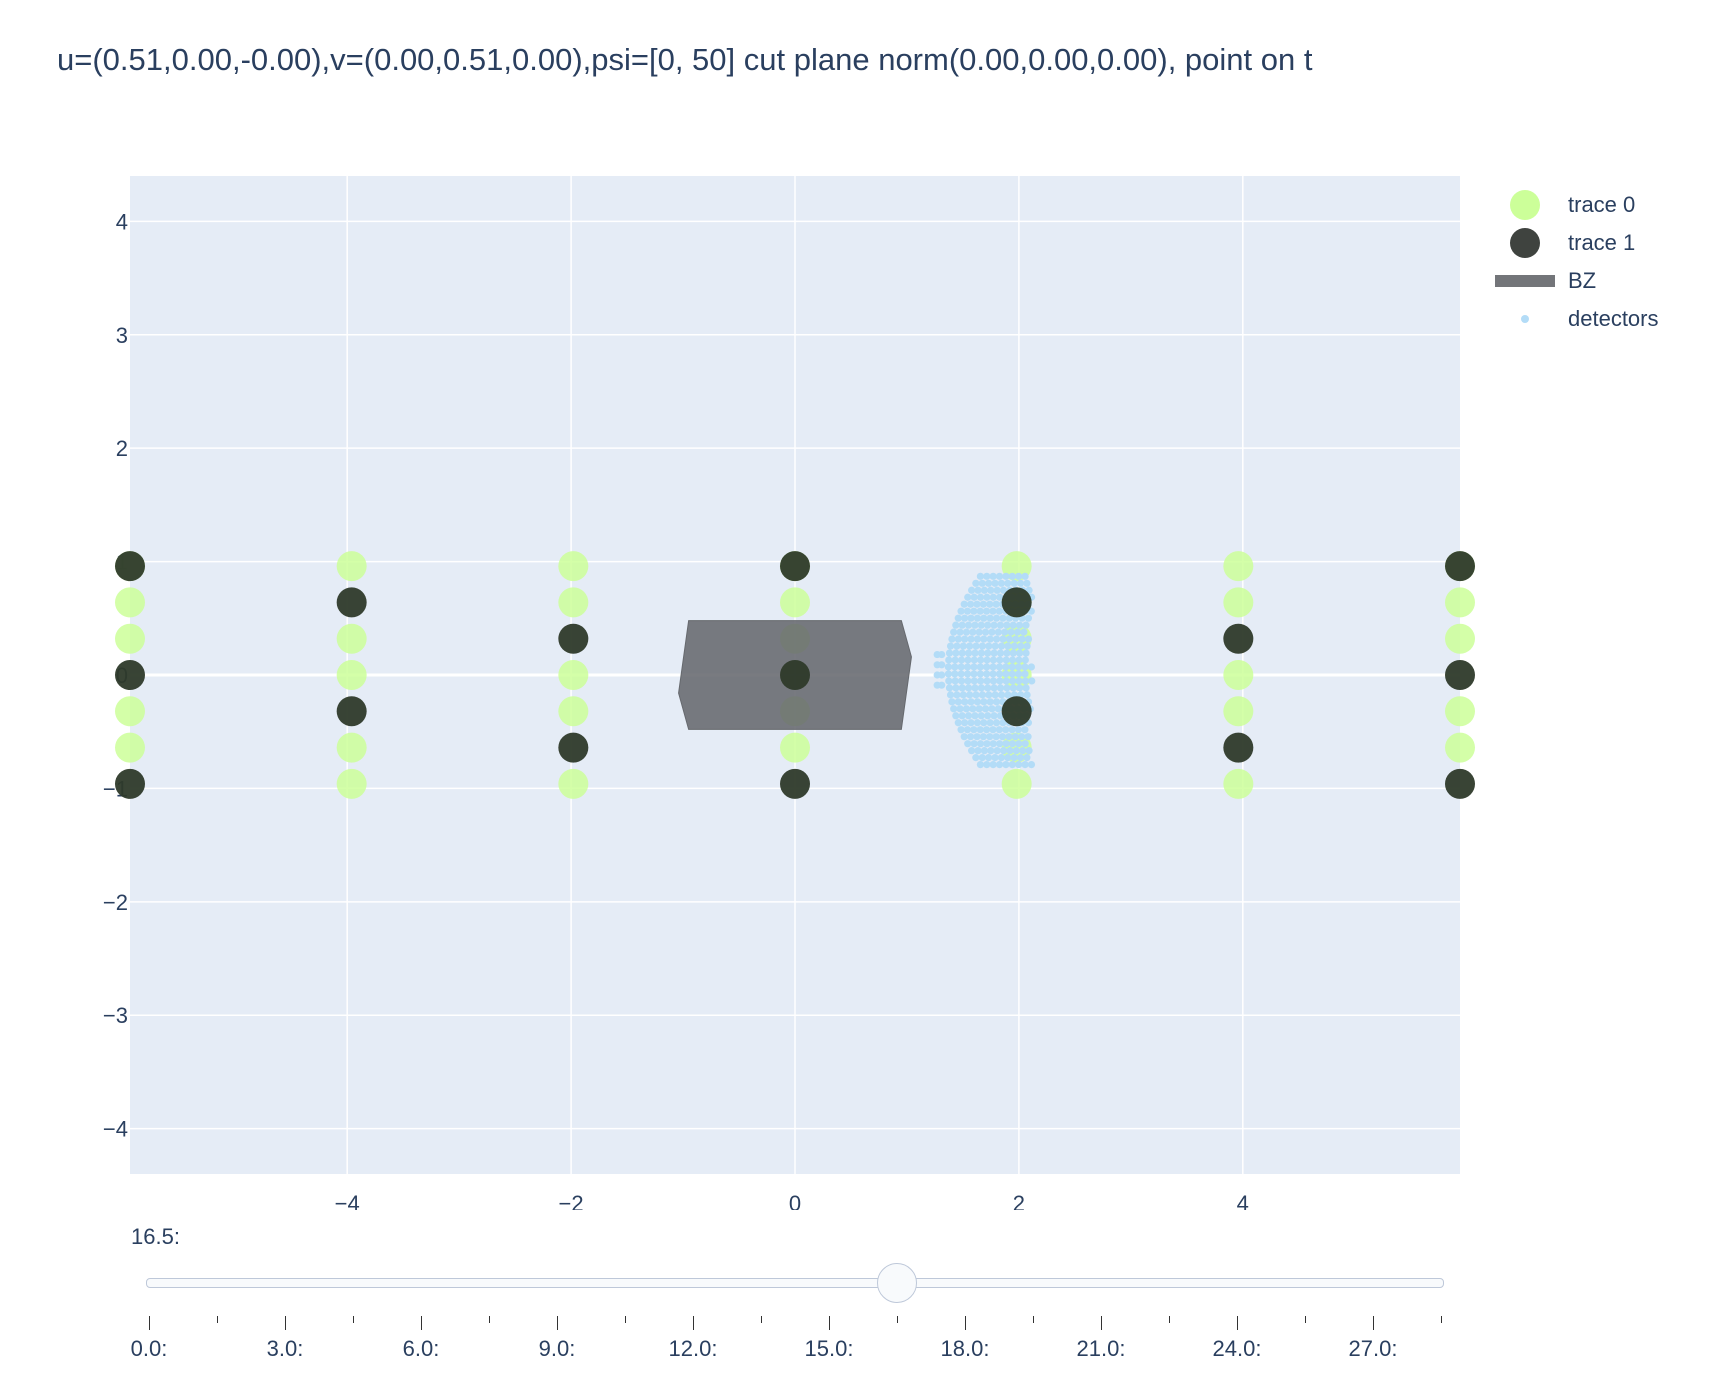 The image size is (1712, 1376). I want to click on legend-item-trace-0: trace 0, so click(1574, 205).